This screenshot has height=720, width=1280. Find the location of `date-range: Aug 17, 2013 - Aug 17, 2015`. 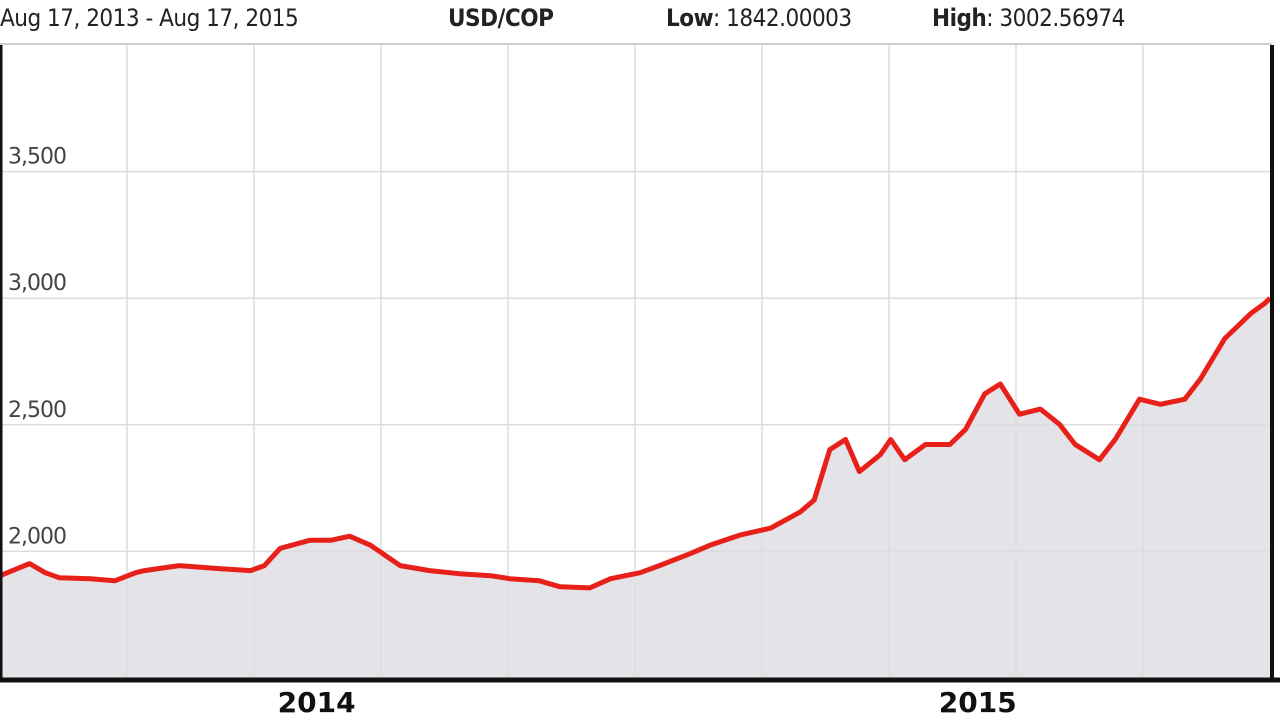

date-range: Aug 17, 2013 - Aug 17, 2015 is located at coordinates (149, 18).